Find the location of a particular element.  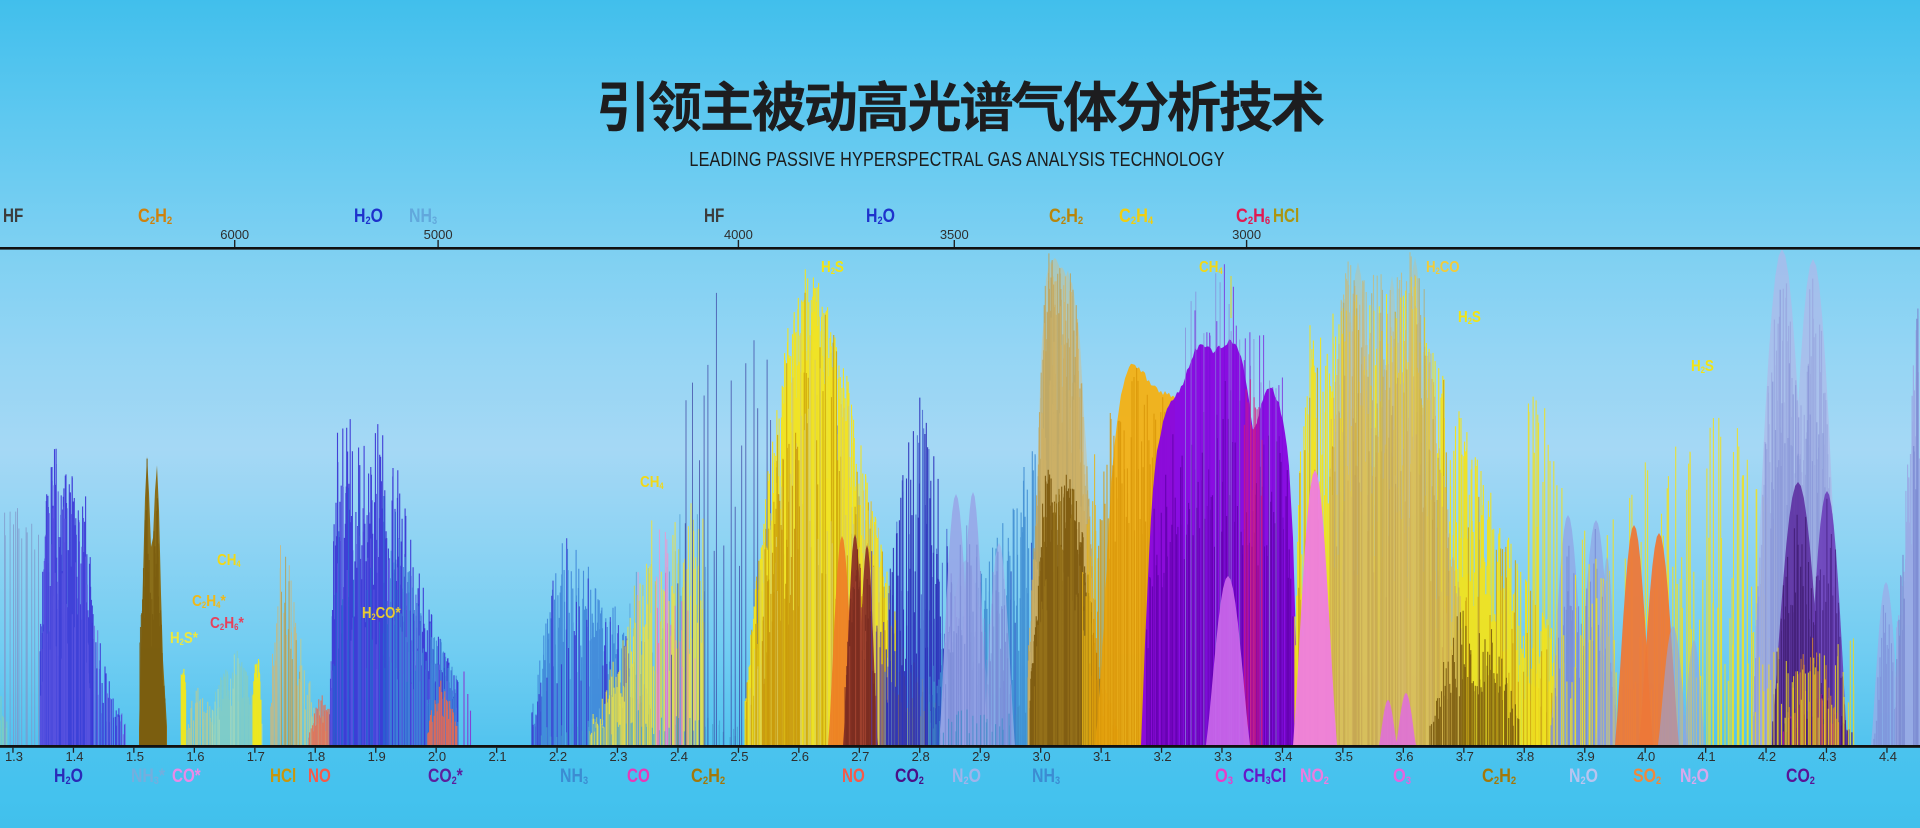

svg-text: C2H6* is located at coordinates (227, 623).